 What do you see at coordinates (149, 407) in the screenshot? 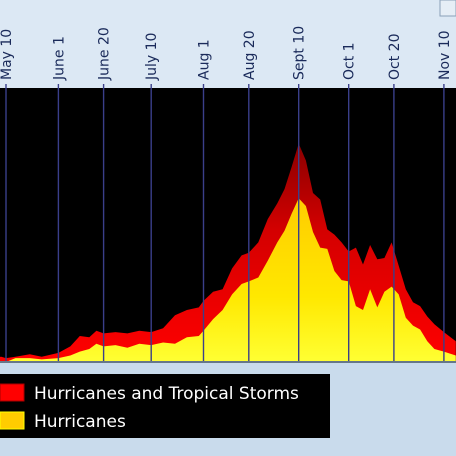
I see `legend: Hurricanes and Tropical Storms Hurricanes` at bounding box center [149, 407].